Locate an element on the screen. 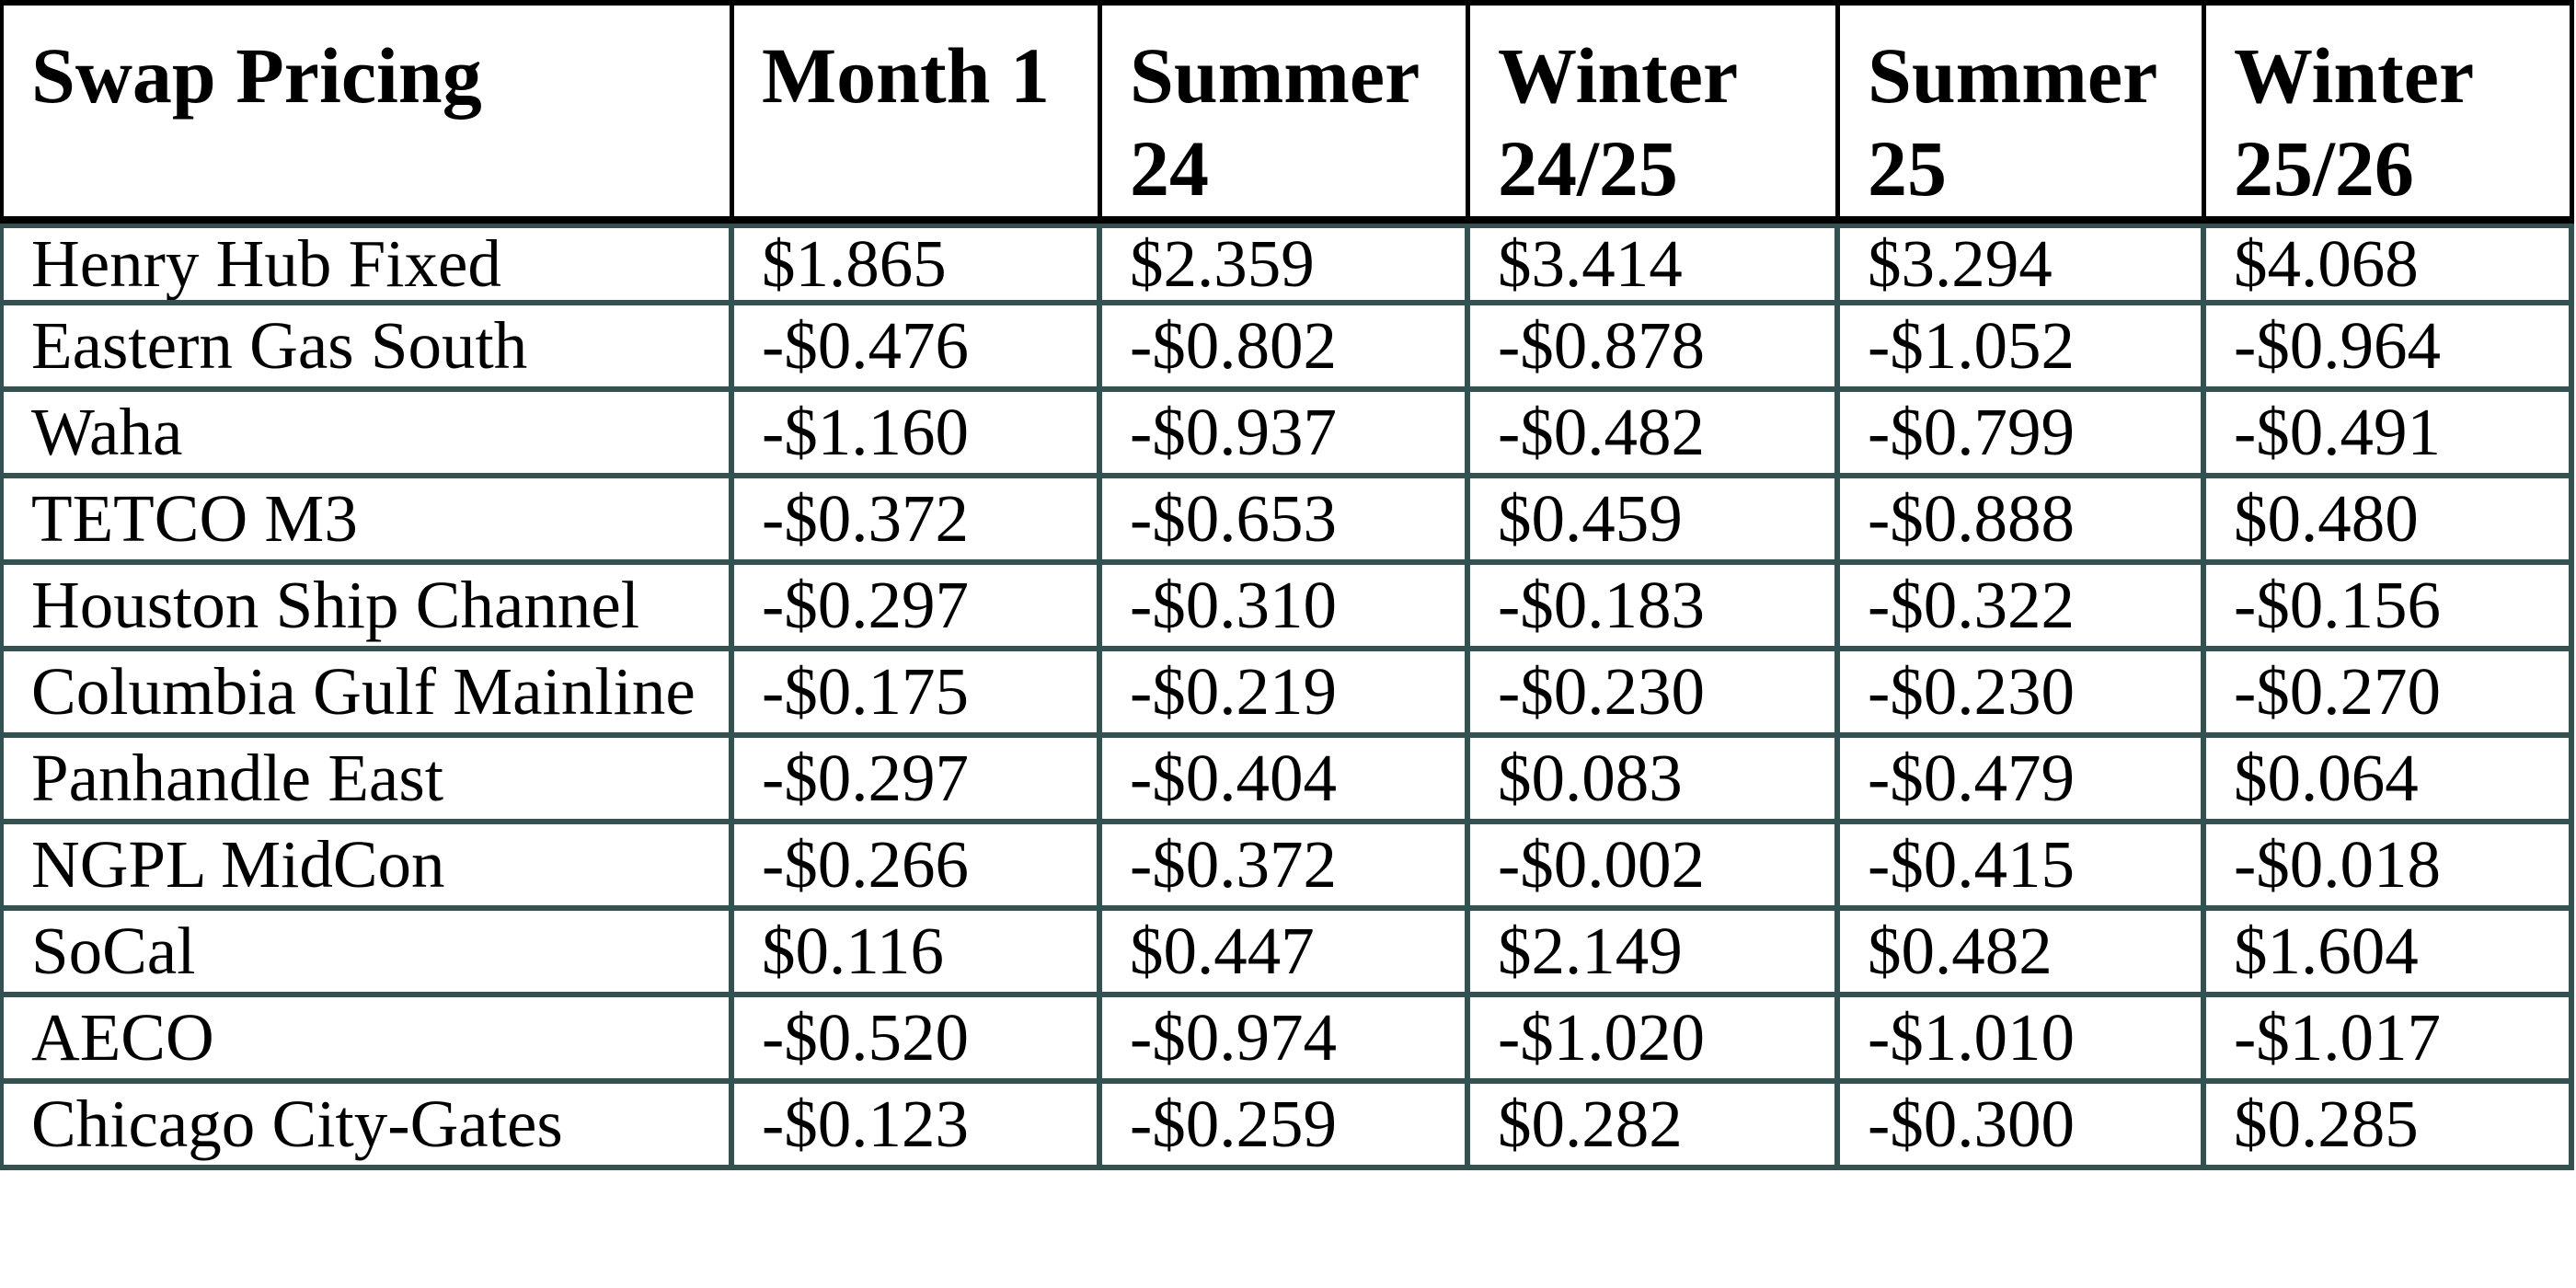 The image size is (2576, 1288). row-label: SoCal is located at coordinates (367, 953).